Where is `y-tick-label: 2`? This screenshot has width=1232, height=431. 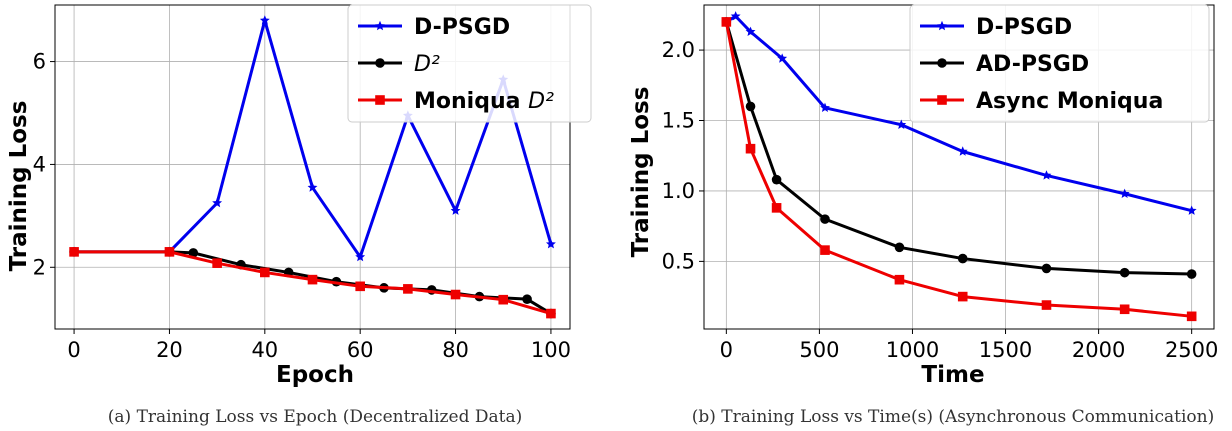 y-tick-label: 2 is located at coordinates (39, 267).